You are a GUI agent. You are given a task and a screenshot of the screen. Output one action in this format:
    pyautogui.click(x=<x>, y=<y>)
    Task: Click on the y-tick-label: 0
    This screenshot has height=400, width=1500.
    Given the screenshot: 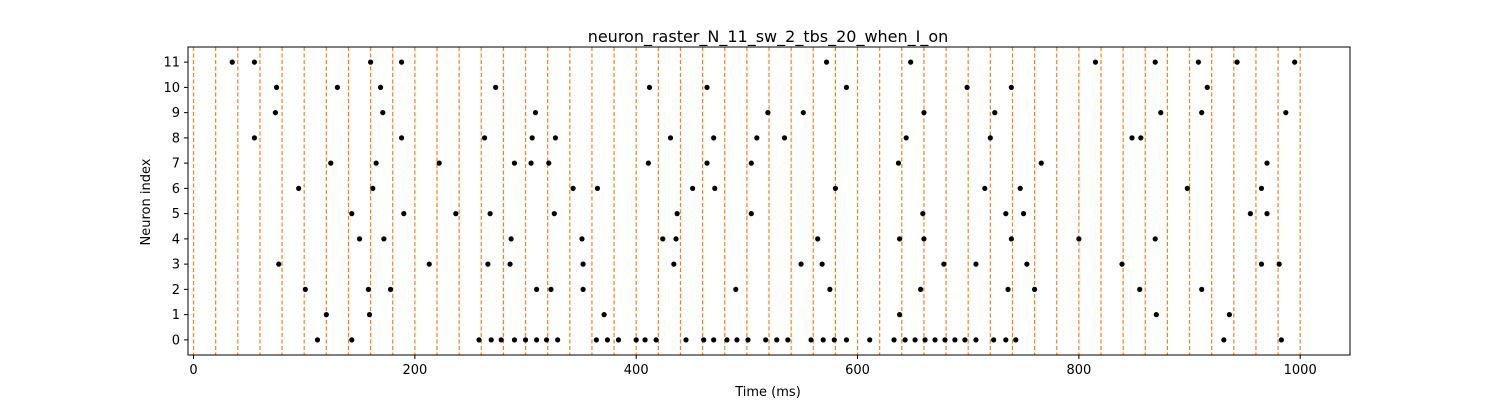 What is the action you would take?
    pyautogui.click(x=176, y=340)
    